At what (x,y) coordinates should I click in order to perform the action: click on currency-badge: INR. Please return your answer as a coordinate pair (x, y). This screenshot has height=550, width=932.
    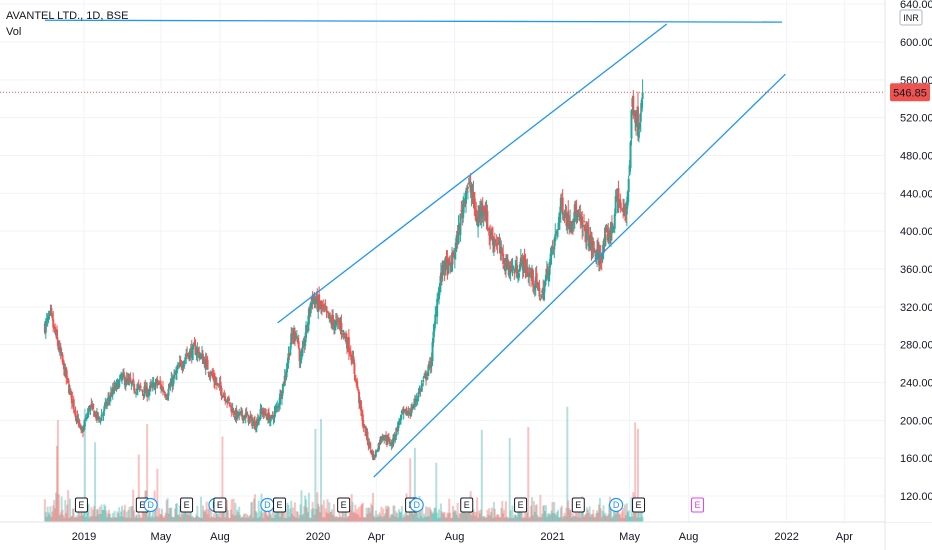
    Looking at the image, I should click on (911, 17).